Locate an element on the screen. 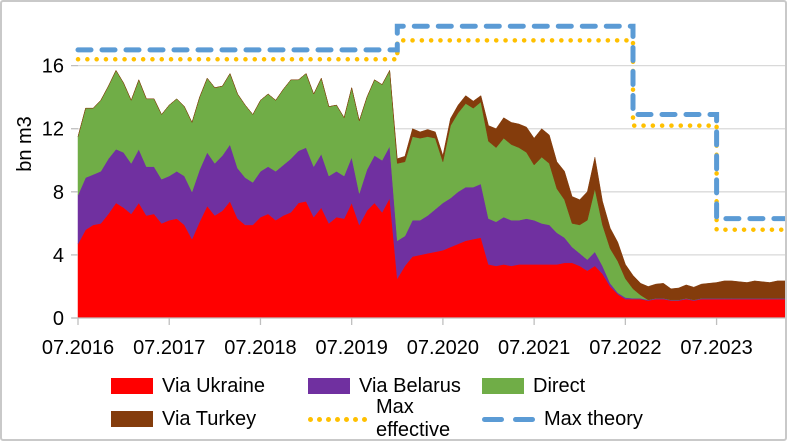 The image size is (787, 441). legend-item-via-belarus: Via Belarus is located at coordinates (395, 386).